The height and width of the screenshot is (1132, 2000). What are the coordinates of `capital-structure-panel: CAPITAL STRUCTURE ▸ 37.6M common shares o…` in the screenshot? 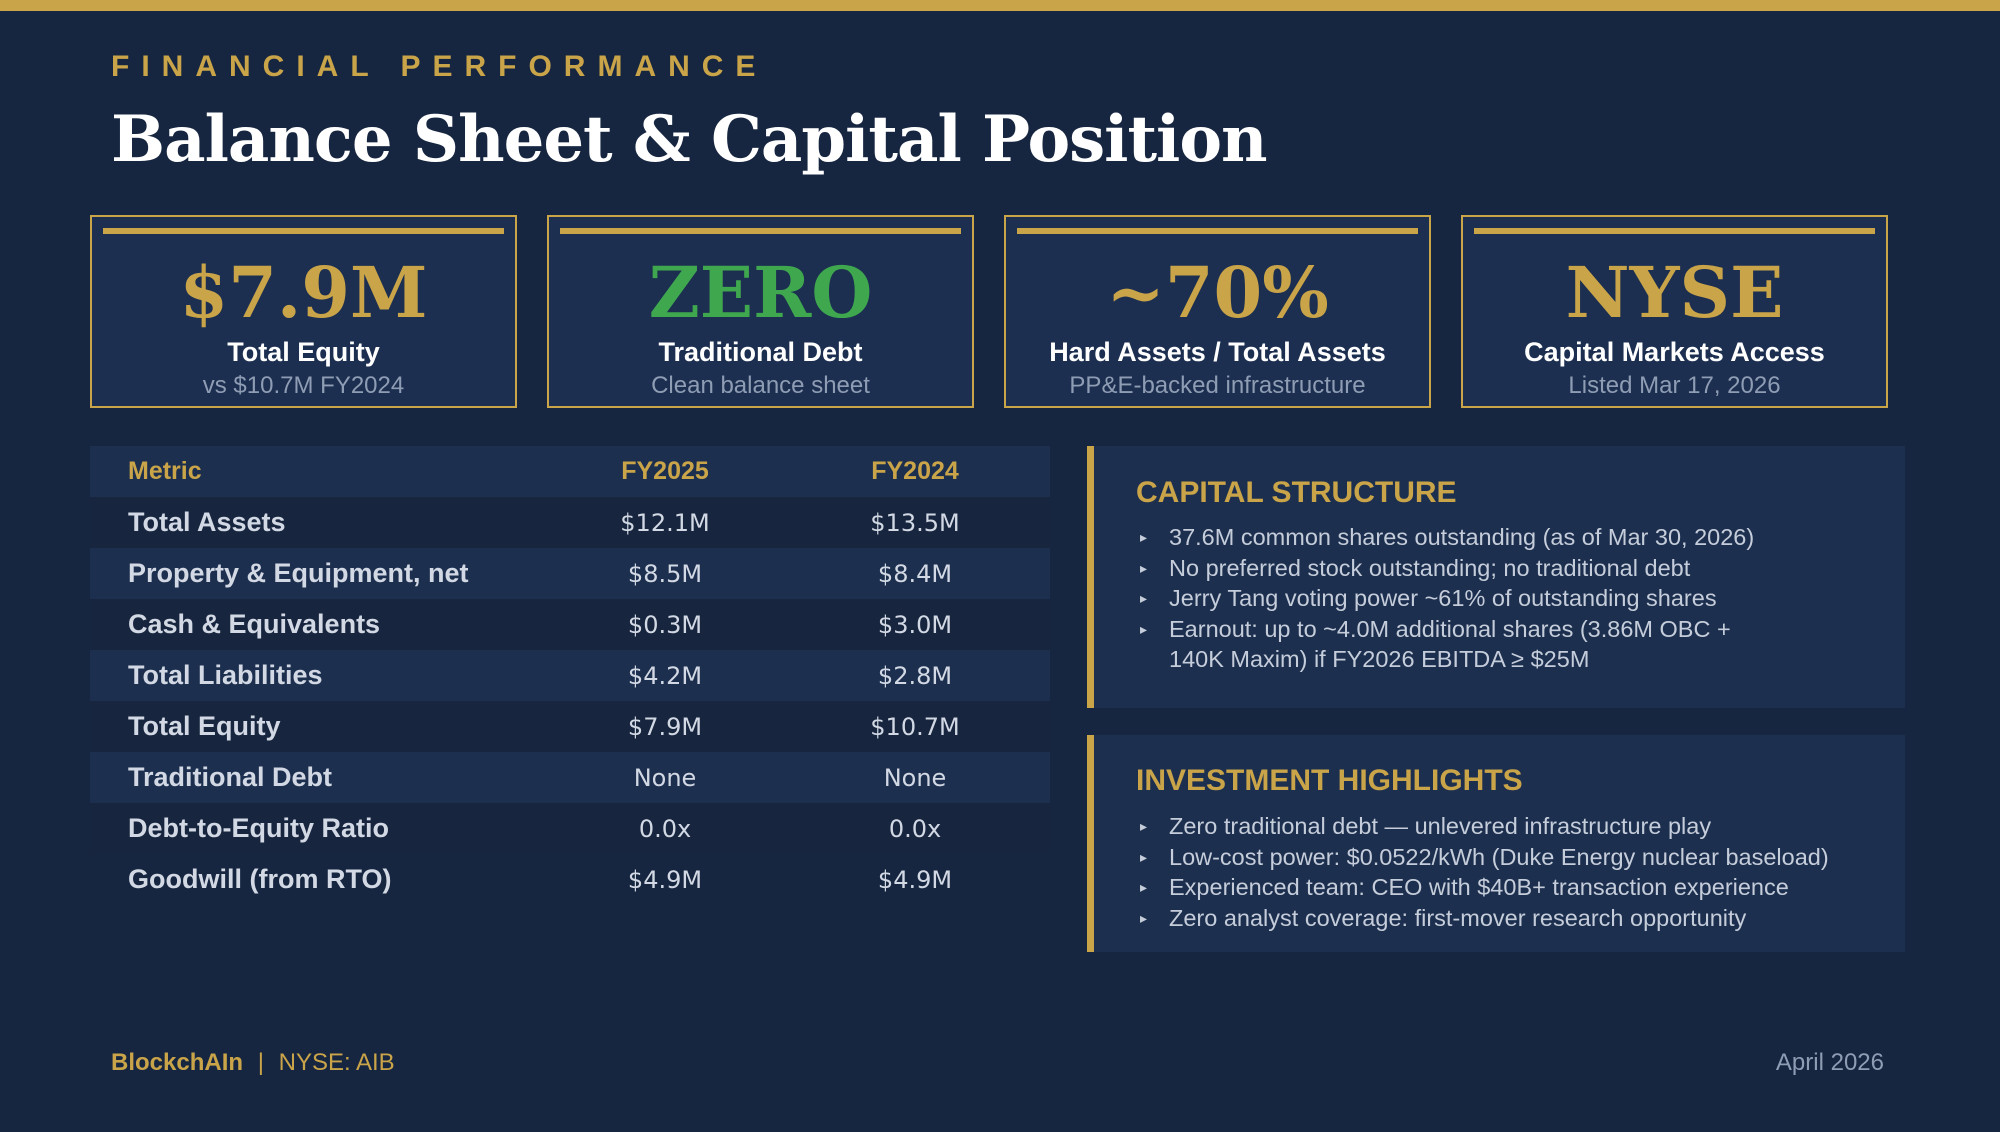 It's located at (1496, 577).